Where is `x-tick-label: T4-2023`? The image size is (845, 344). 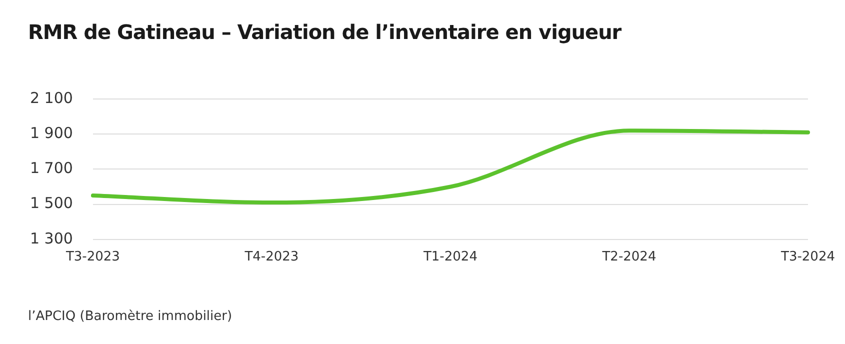 x-tick-label: T4-2023 is located at coordinates (271, 257).